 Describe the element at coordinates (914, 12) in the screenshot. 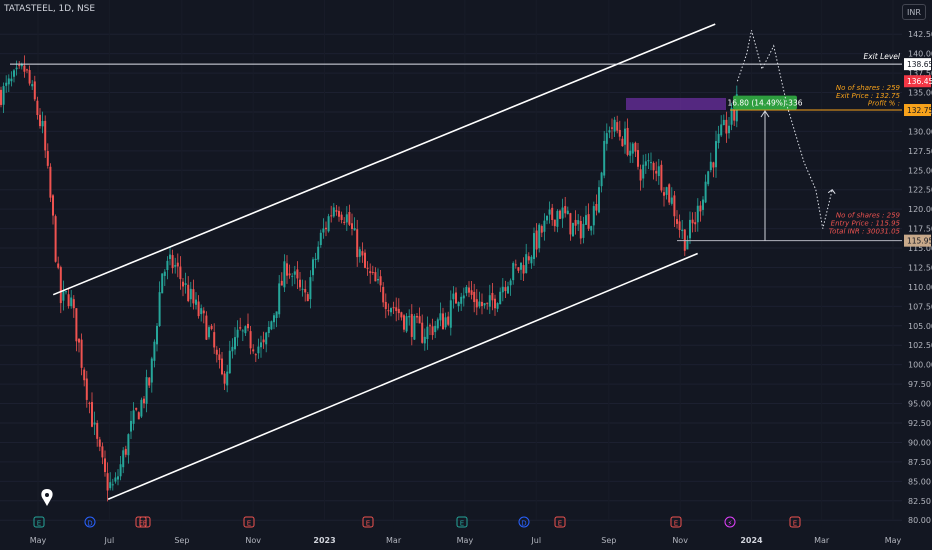

I see `currency-button: INR` at that location.